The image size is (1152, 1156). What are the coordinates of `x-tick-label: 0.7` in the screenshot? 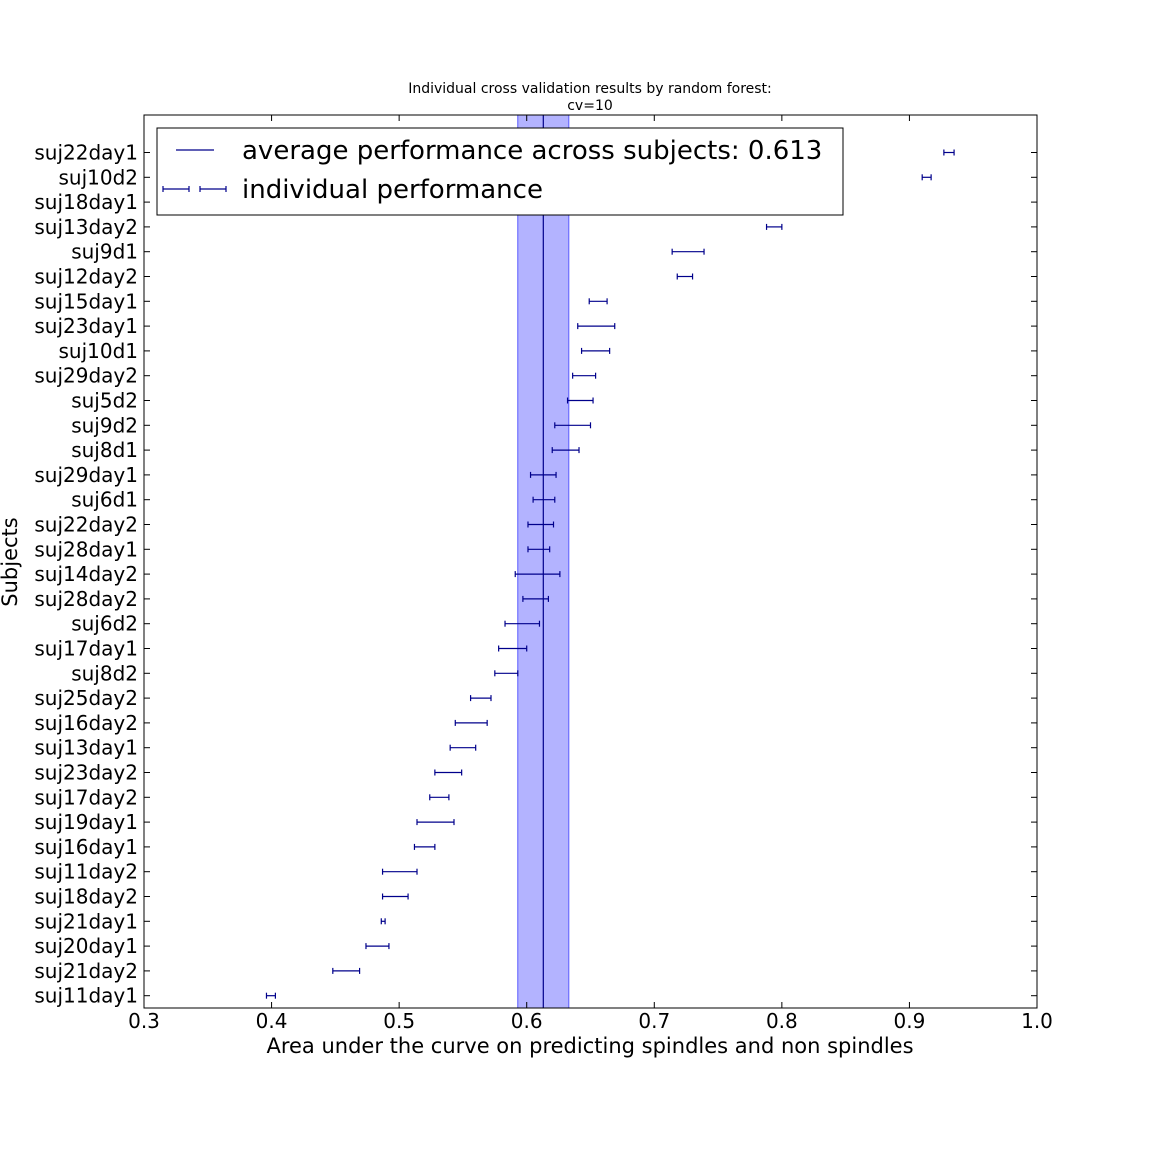 It's located at (654, 1021).